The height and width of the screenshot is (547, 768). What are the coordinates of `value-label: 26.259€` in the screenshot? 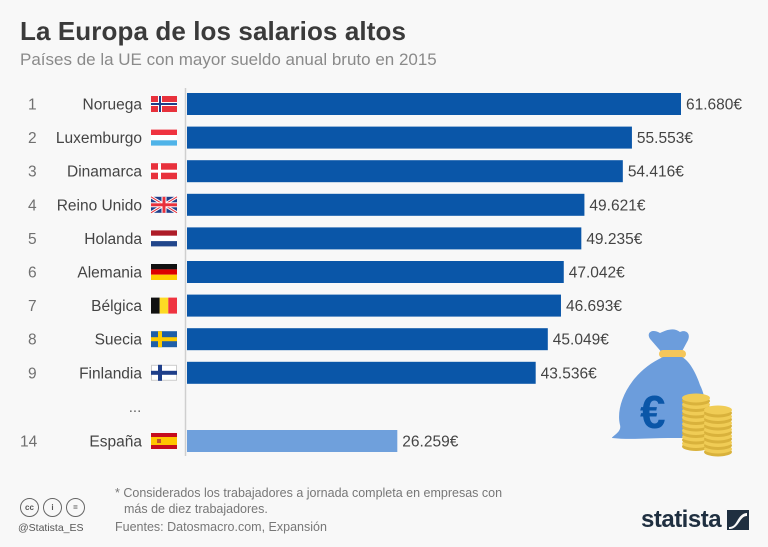 It's located at (430, 442).